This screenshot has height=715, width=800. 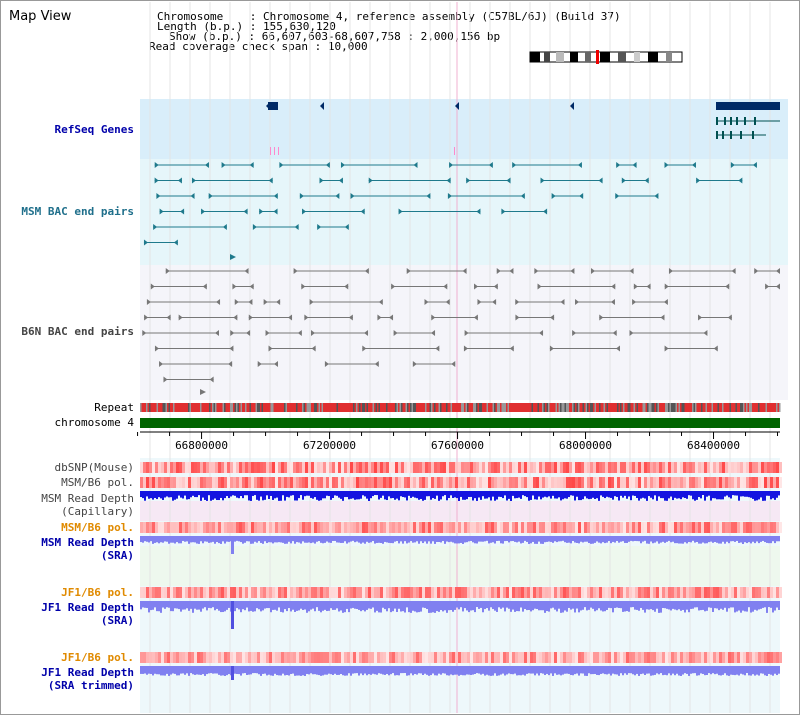 What do you see at coordinates (94, 422) in the screenshot?
I see `track-label-chromosome: chromosome 4` at bounding box center [94, 422].